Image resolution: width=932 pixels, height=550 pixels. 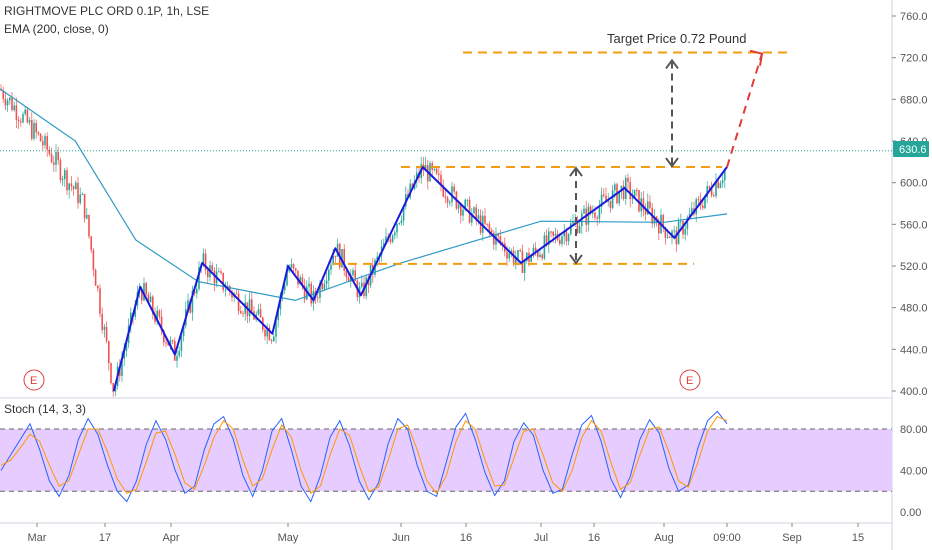 I want to click on earnings-marker-1-label: E, so click(x=33, y=381).